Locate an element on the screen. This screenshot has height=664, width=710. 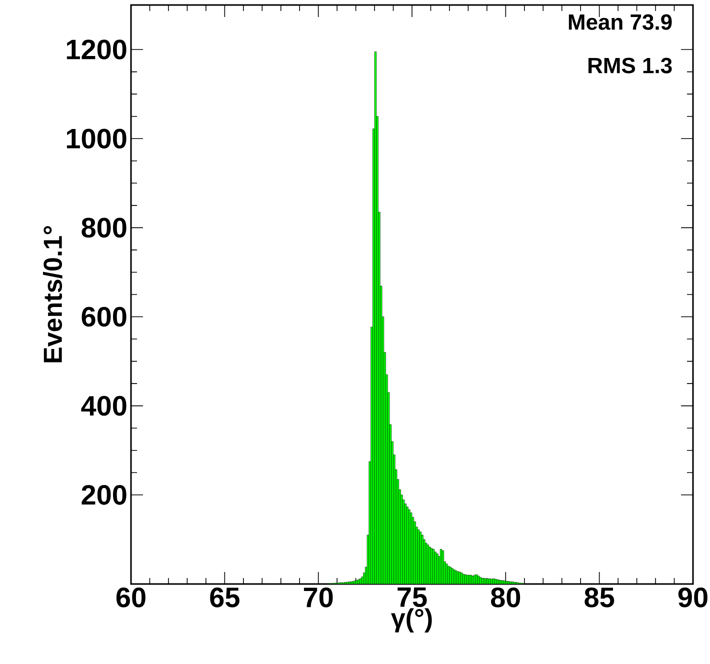
annotation: Mean 73.9 is located at coordinates (620, 22).